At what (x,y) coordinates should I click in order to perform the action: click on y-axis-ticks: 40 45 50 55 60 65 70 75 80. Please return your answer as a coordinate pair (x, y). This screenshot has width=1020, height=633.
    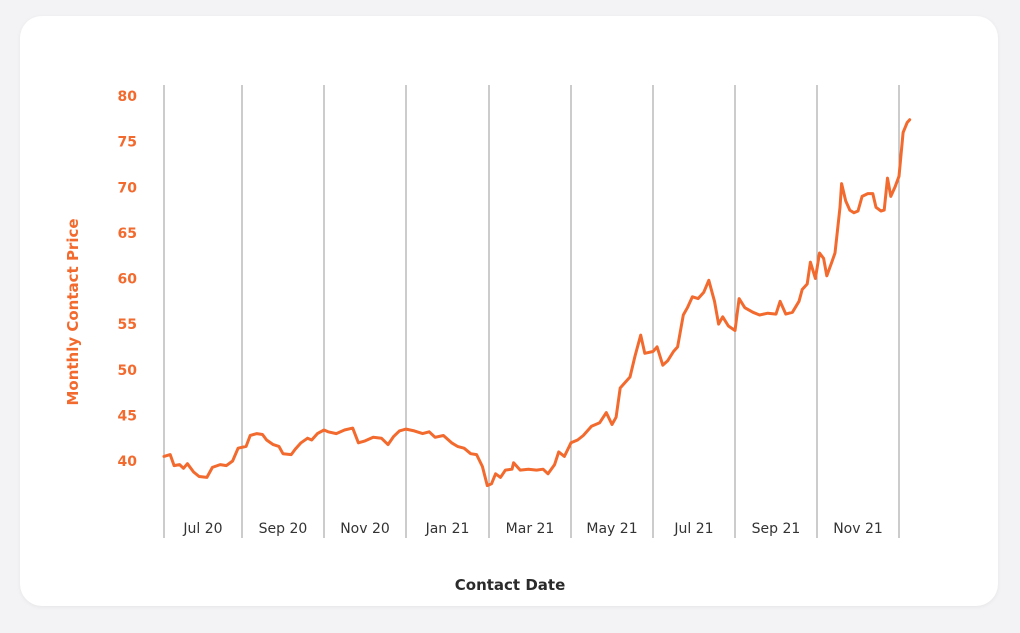
    Looking at the image, I should click on (128, 279).